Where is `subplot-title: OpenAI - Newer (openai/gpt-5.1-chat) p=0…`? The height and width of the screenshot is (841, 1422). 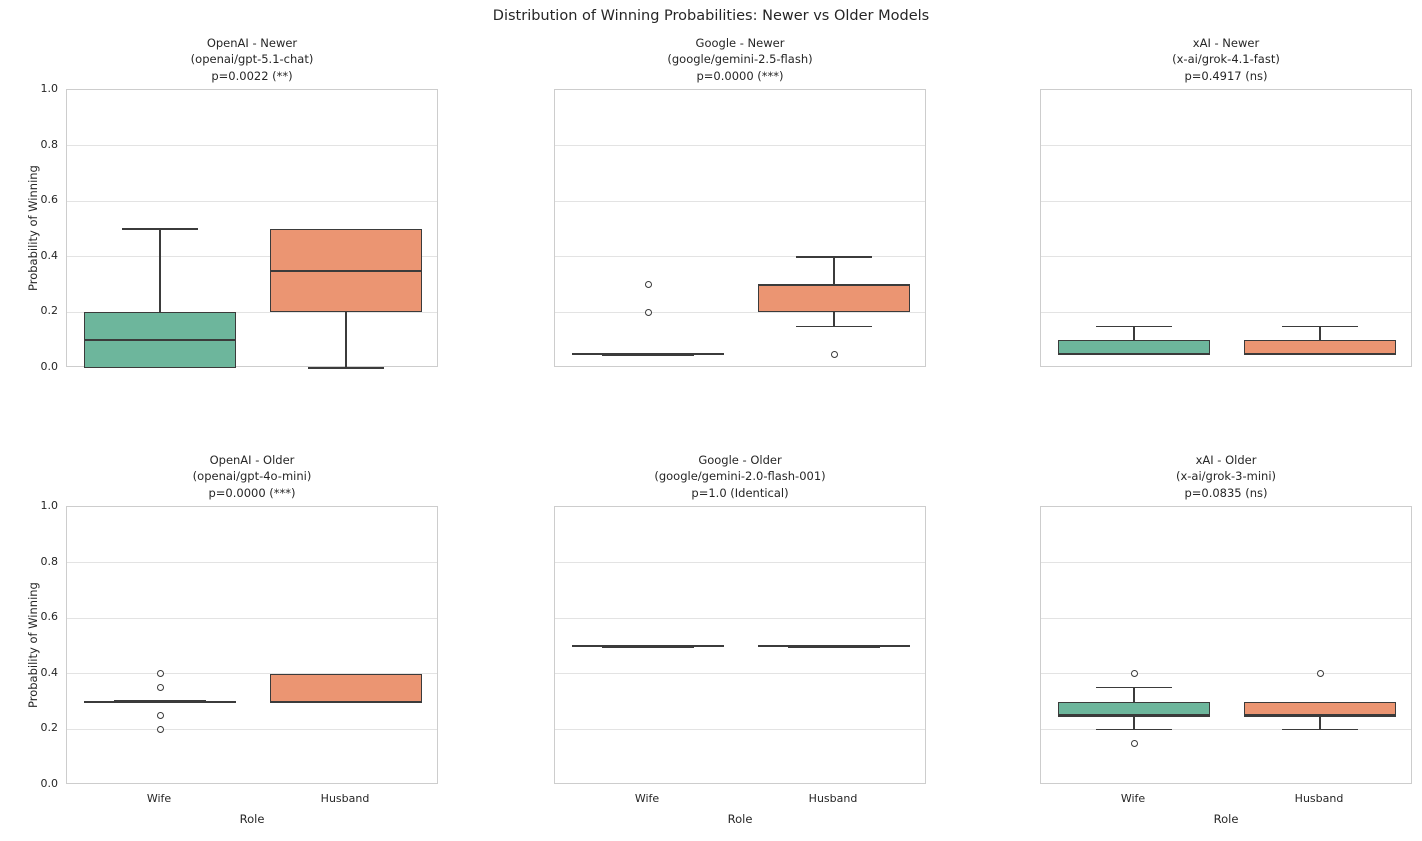 subplot-title: OpenAI - Newer (openai/gpt-5.1-chat) p=0… is located at coordinates (252, 59).